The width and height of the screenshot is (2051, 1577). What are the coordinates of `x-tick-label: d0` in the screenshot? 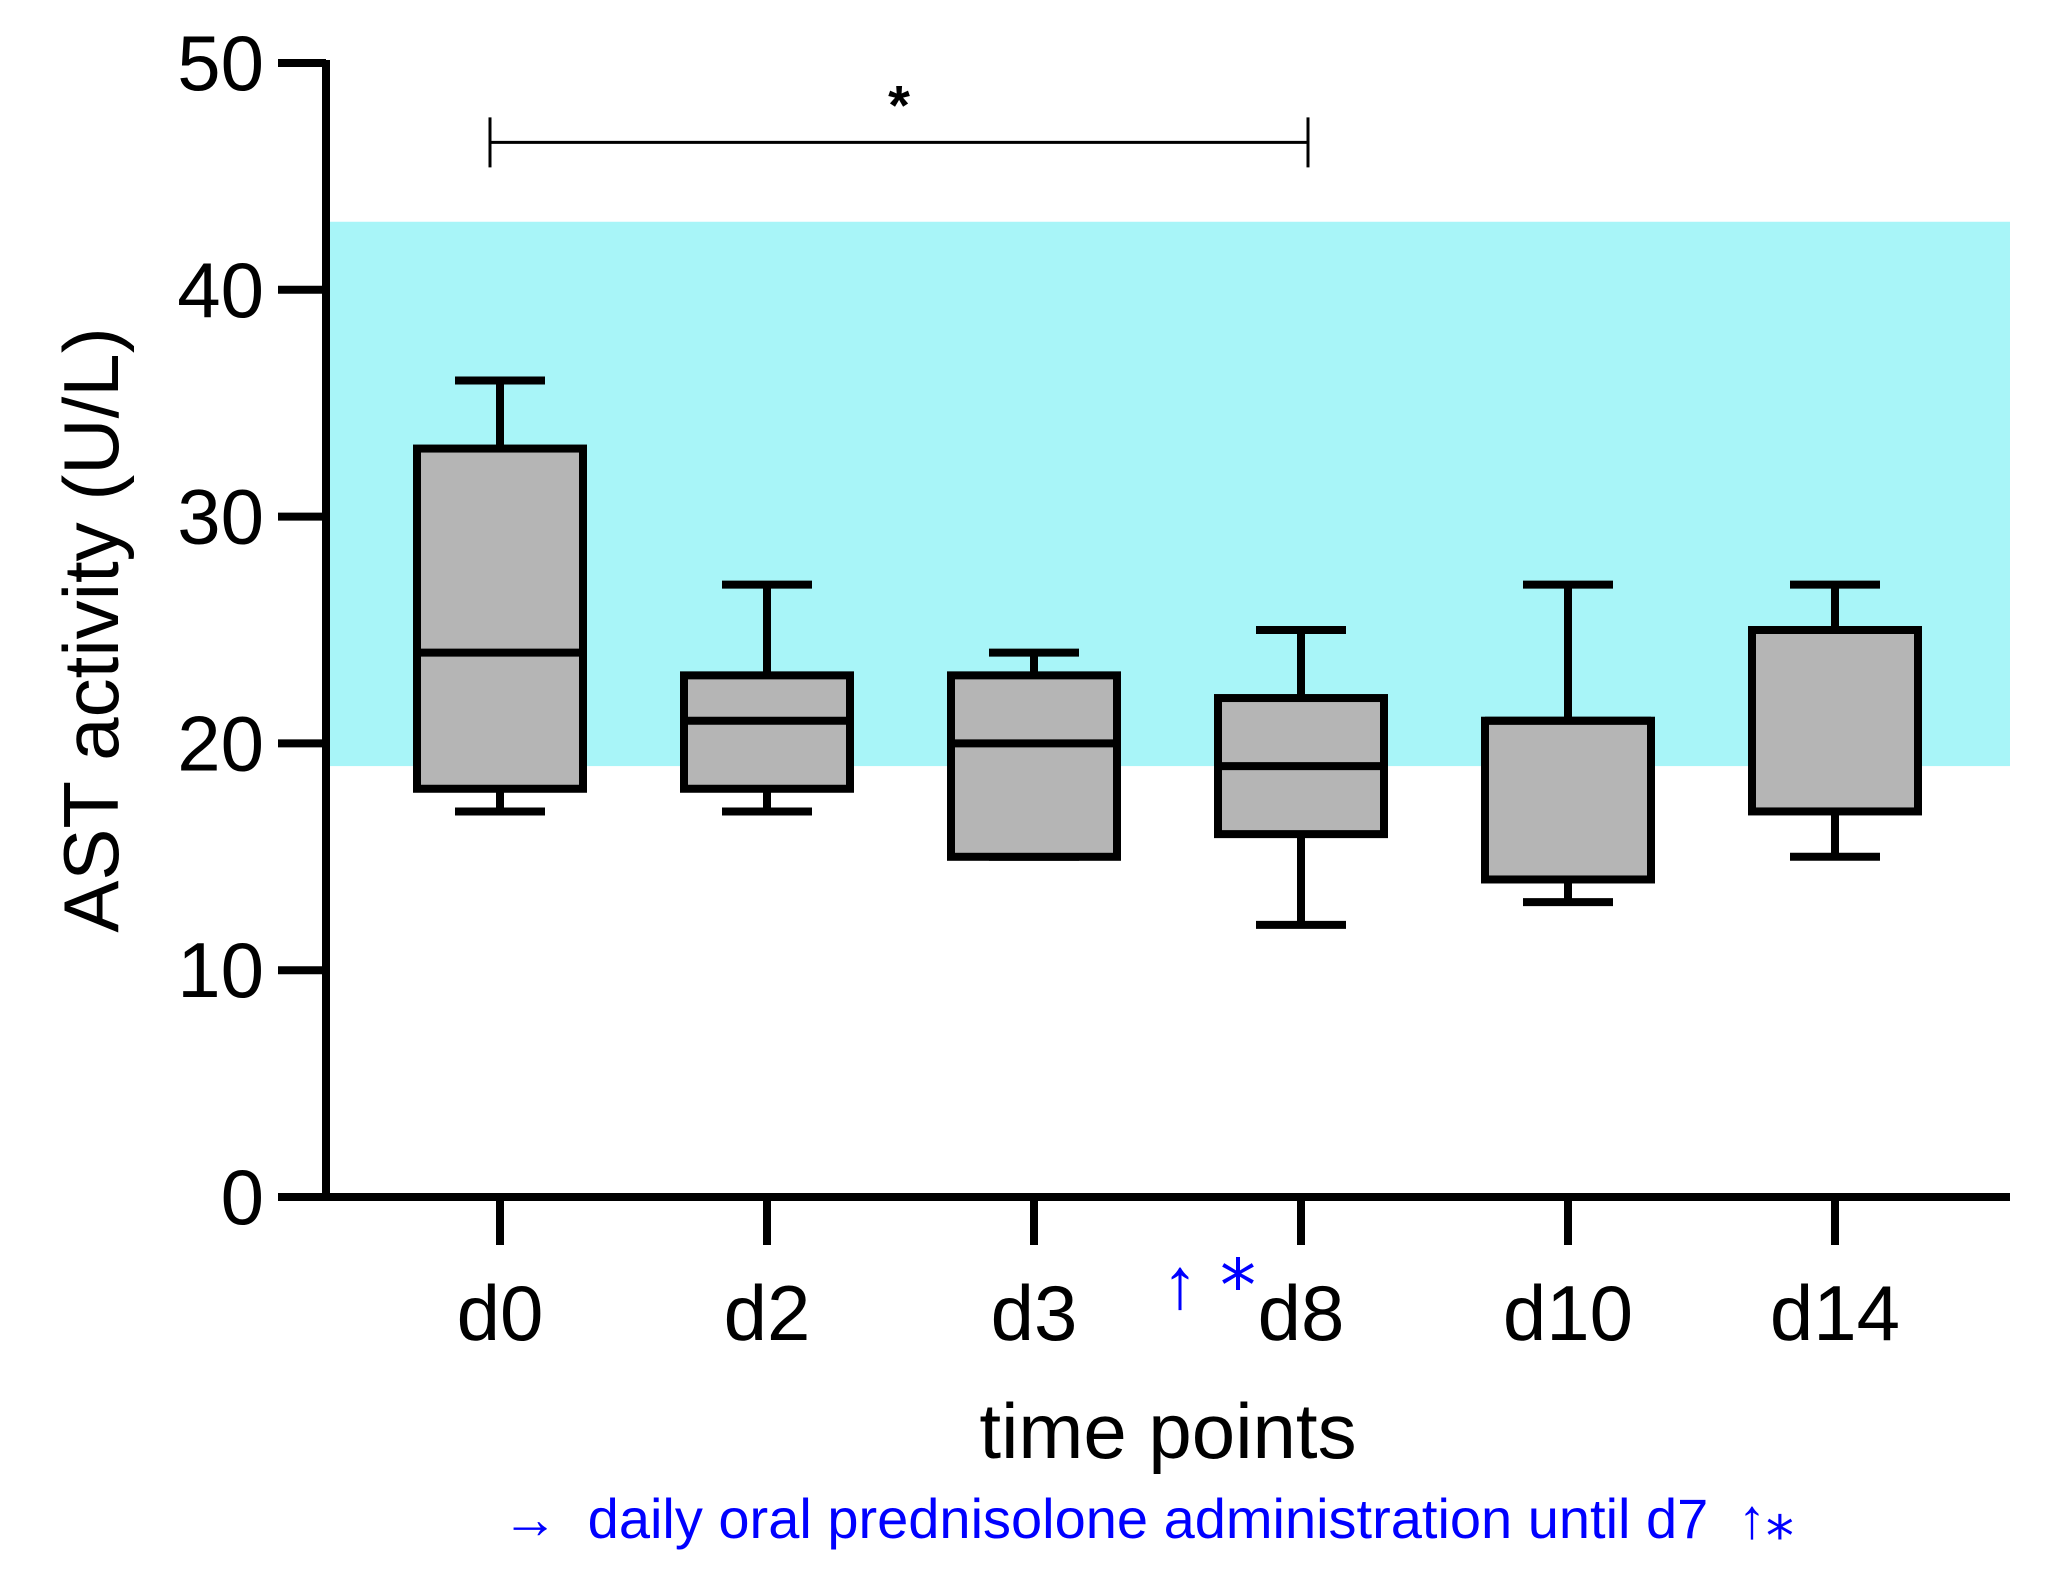 It's located at (500, 1313).